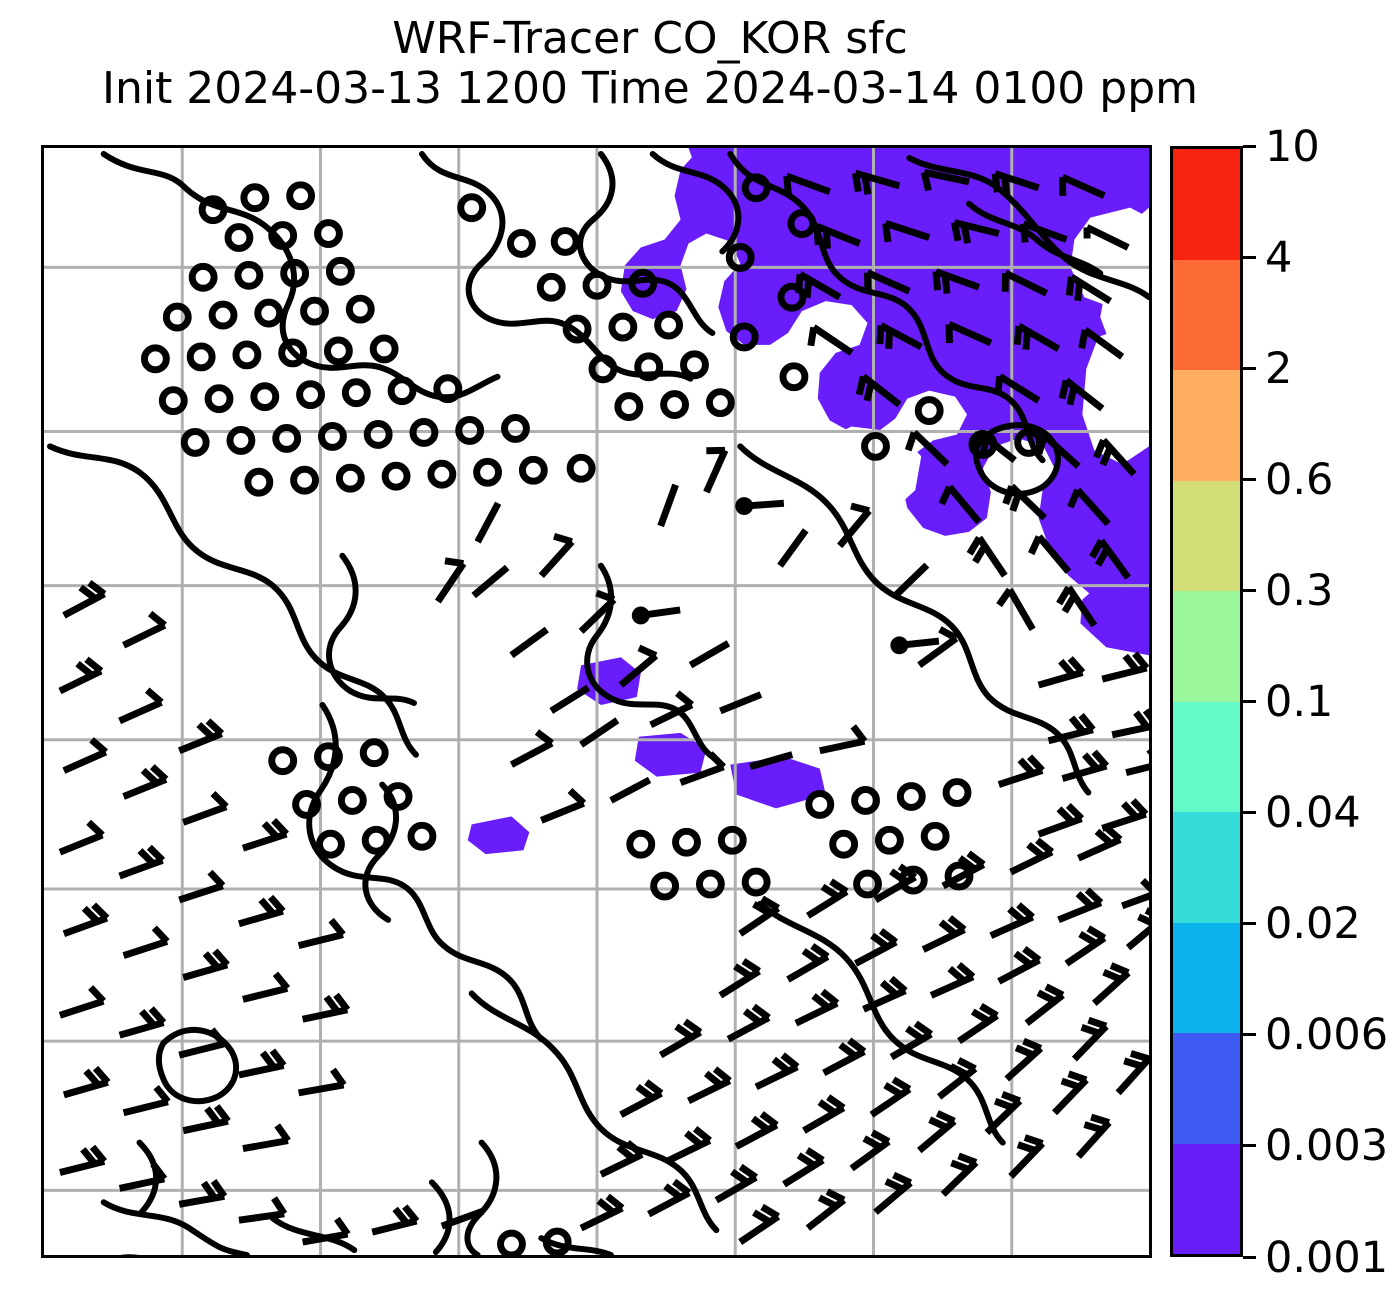 The width and height of the screenshot is (1400, 1313). Describe the element at coordinates (1313, 813) in the screenshot. I see `colorbar-tick-label: 0.04` at that location.